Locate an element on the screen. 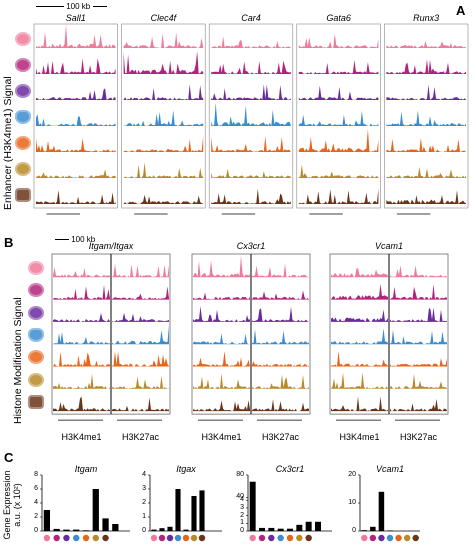  mark-label-k4-0: H3K4me1 is located at coordinates (81, 437).